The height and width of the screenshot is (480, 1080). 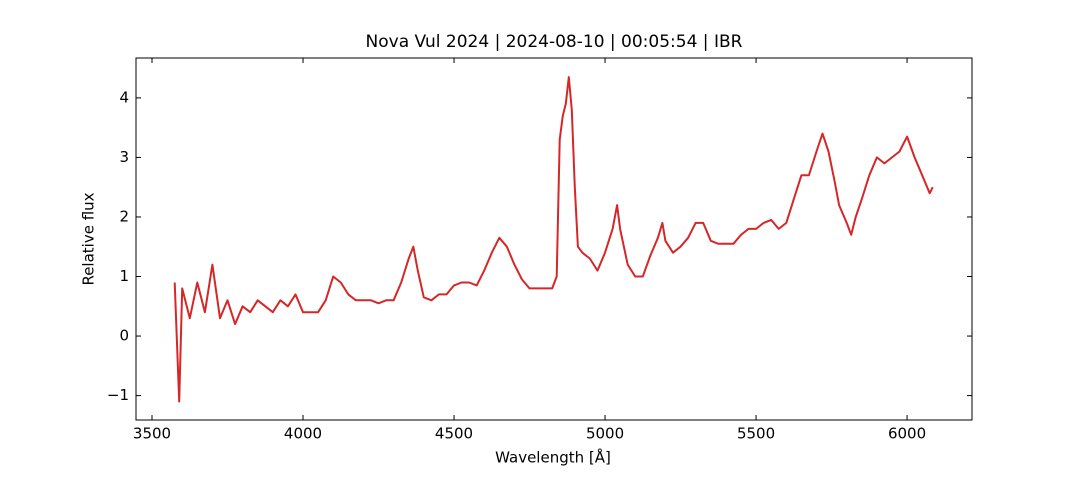 What do you see at coordinates (553, 457) in the screenshot?
I see `x-axis-label: Wavelength [Å]` at bounding box center [553, 457].